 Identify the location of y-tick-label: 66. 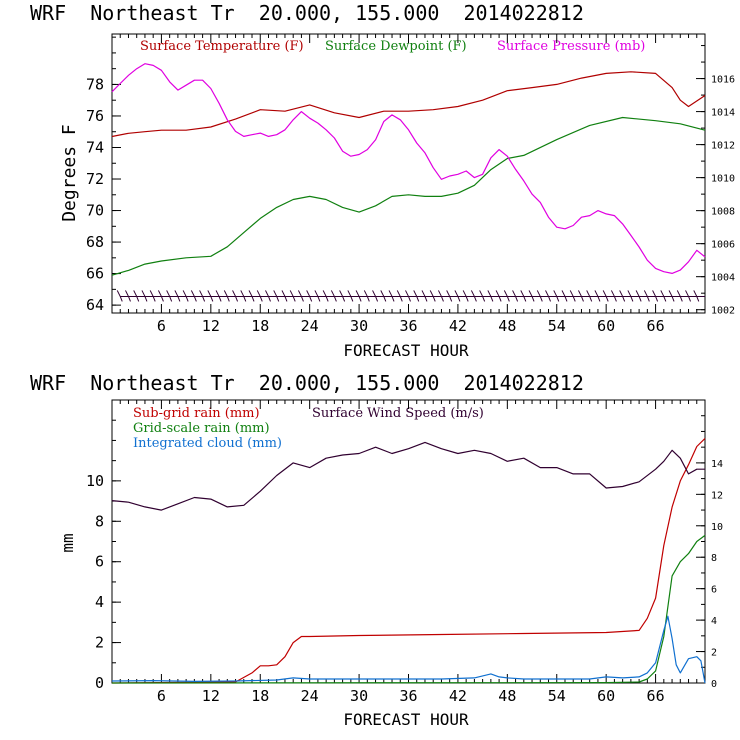
(95, 274).